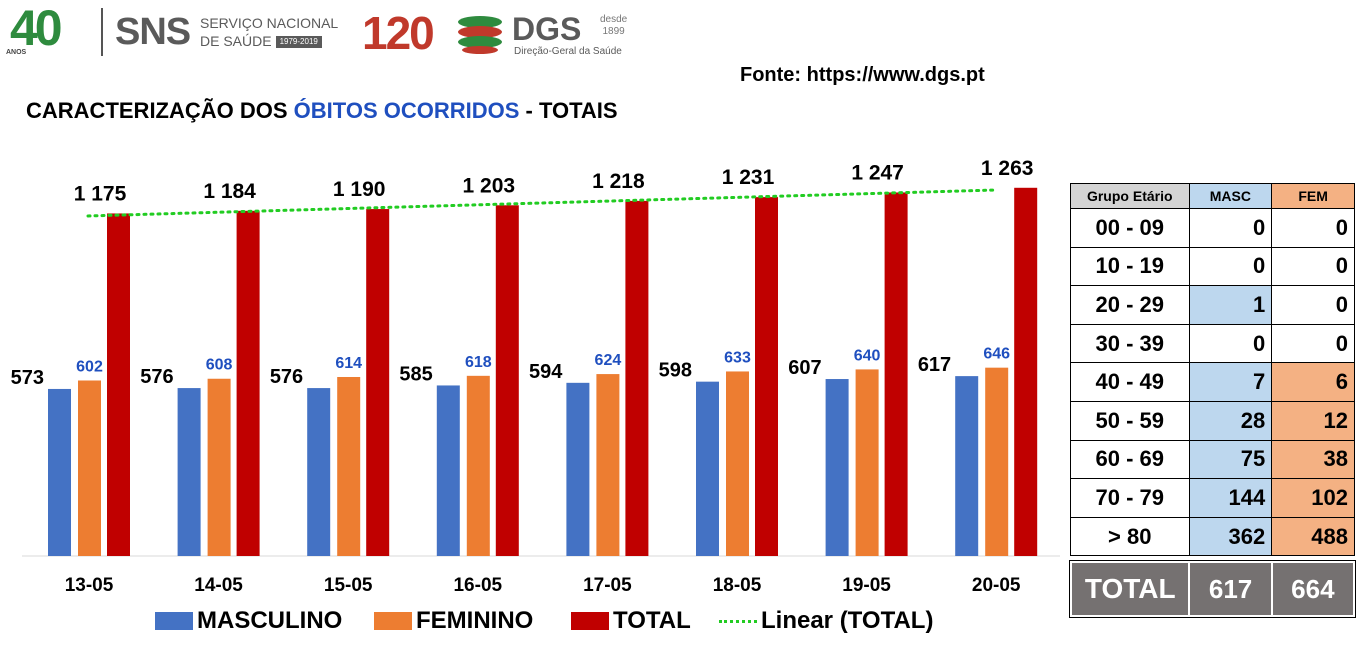  Describe the element at coordinates (1130, 459) in the screenshot. I see `age-group-cell: 60 - 69` at that location.